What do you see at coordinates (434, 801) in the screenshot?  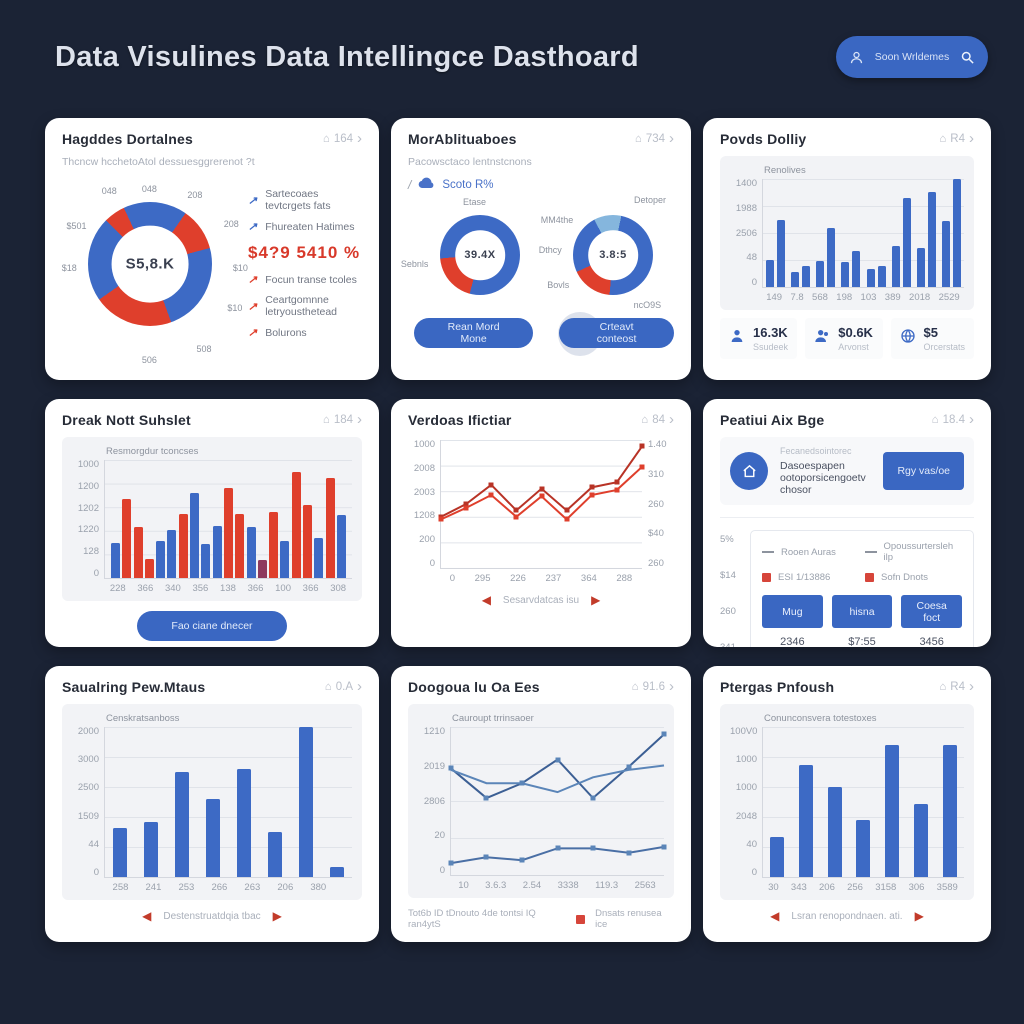 I see `axis-label: 2806` at bounding box center [434, 801].